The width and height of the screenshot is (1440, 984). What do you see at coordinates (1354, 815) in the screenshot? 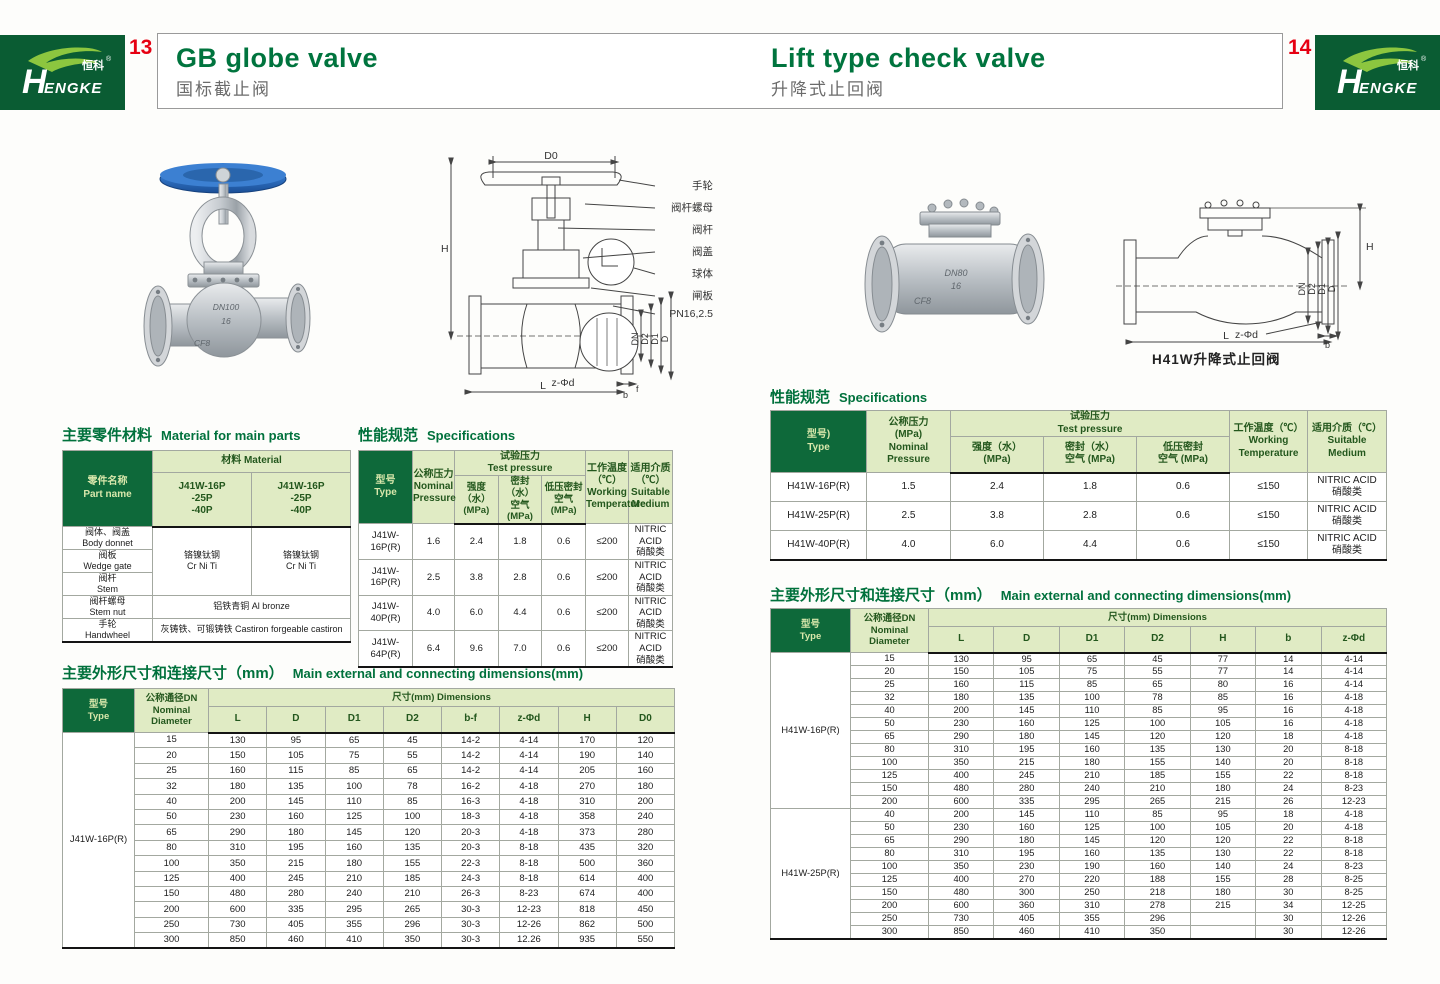
I see `value-cell: 4-18` at bounding box center [1354, 815].